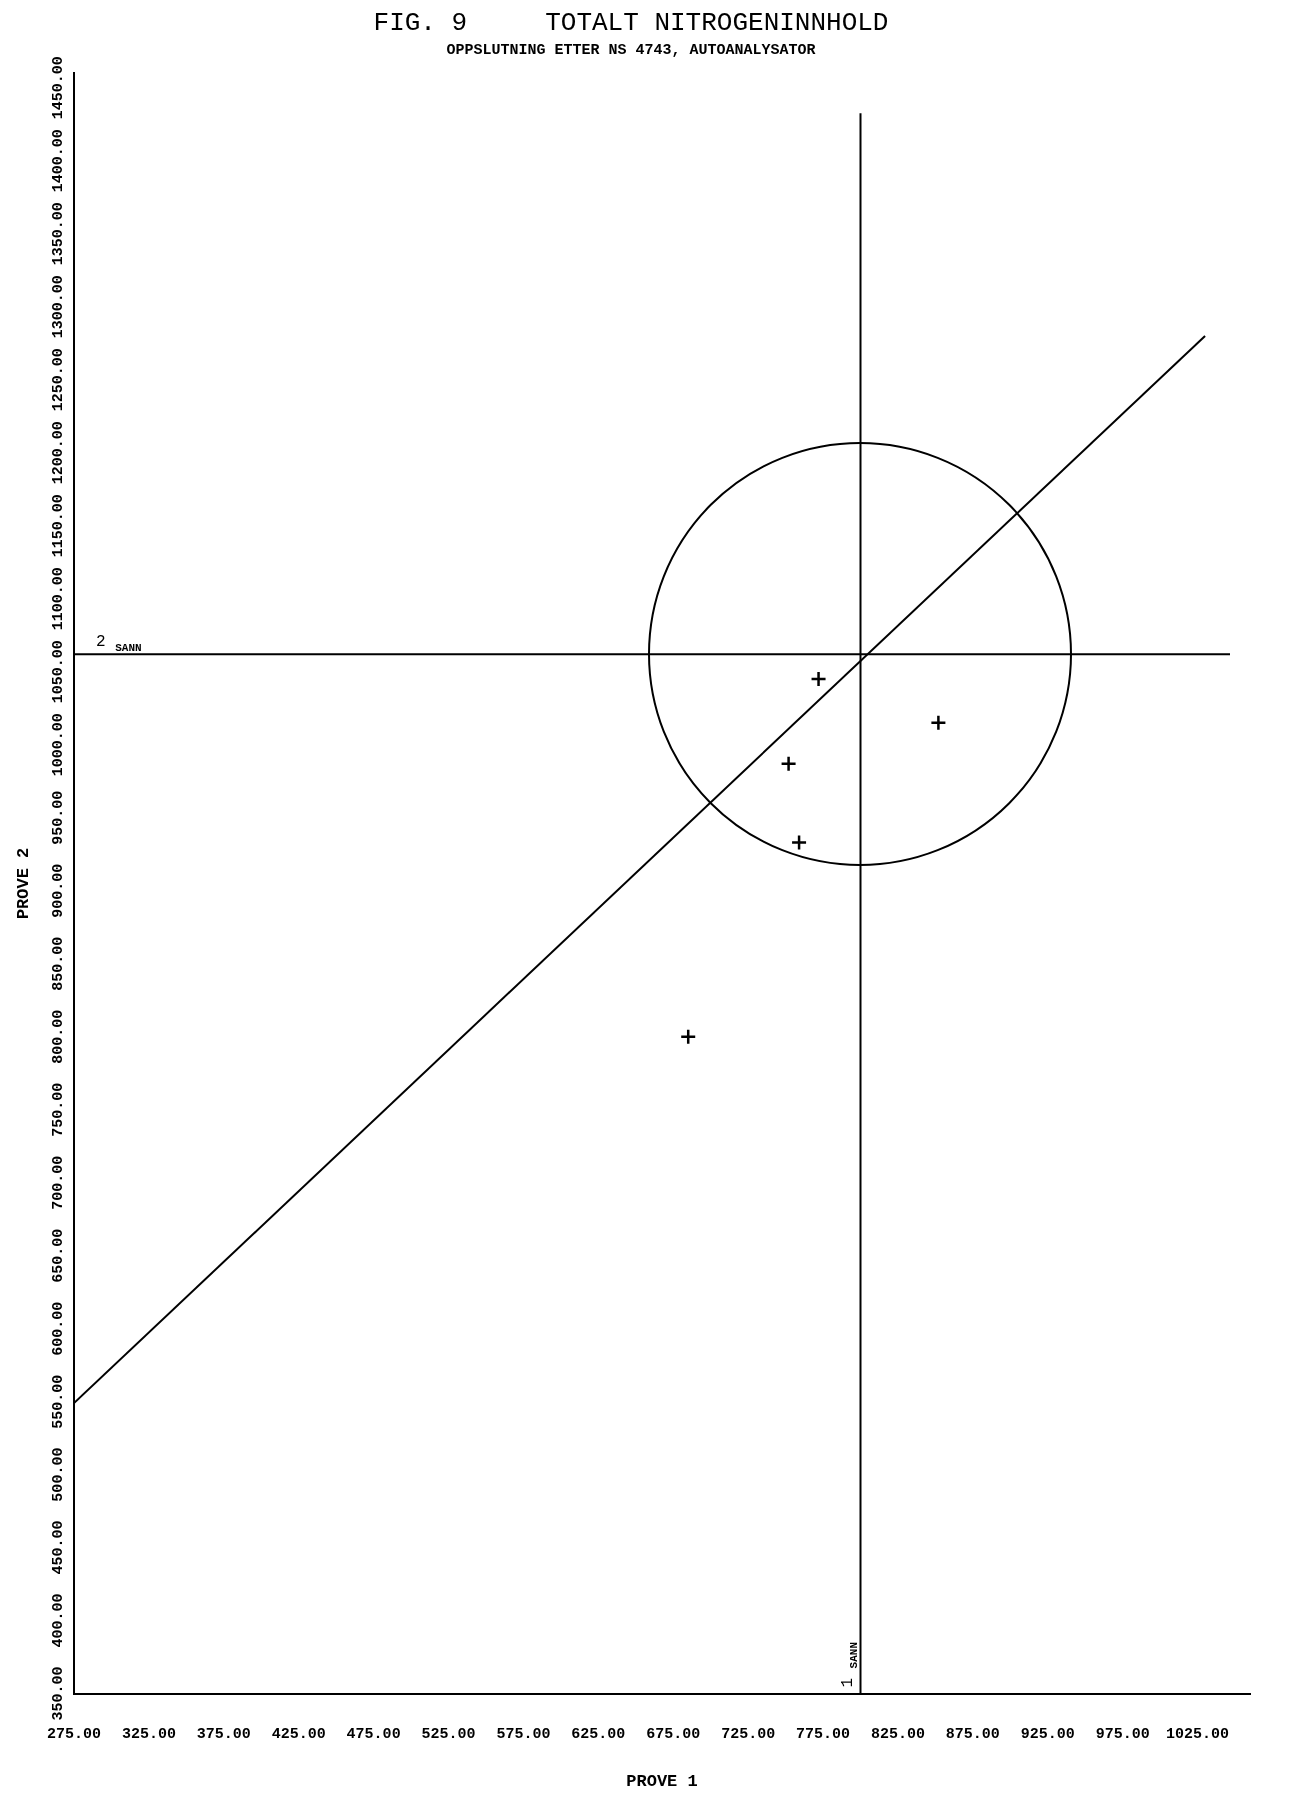 This screenshot has height=1810, width=1291. Describe the element at coordinates (59, 672) in the screenshot. I see `y-tick-label: 1050.00` at that location.